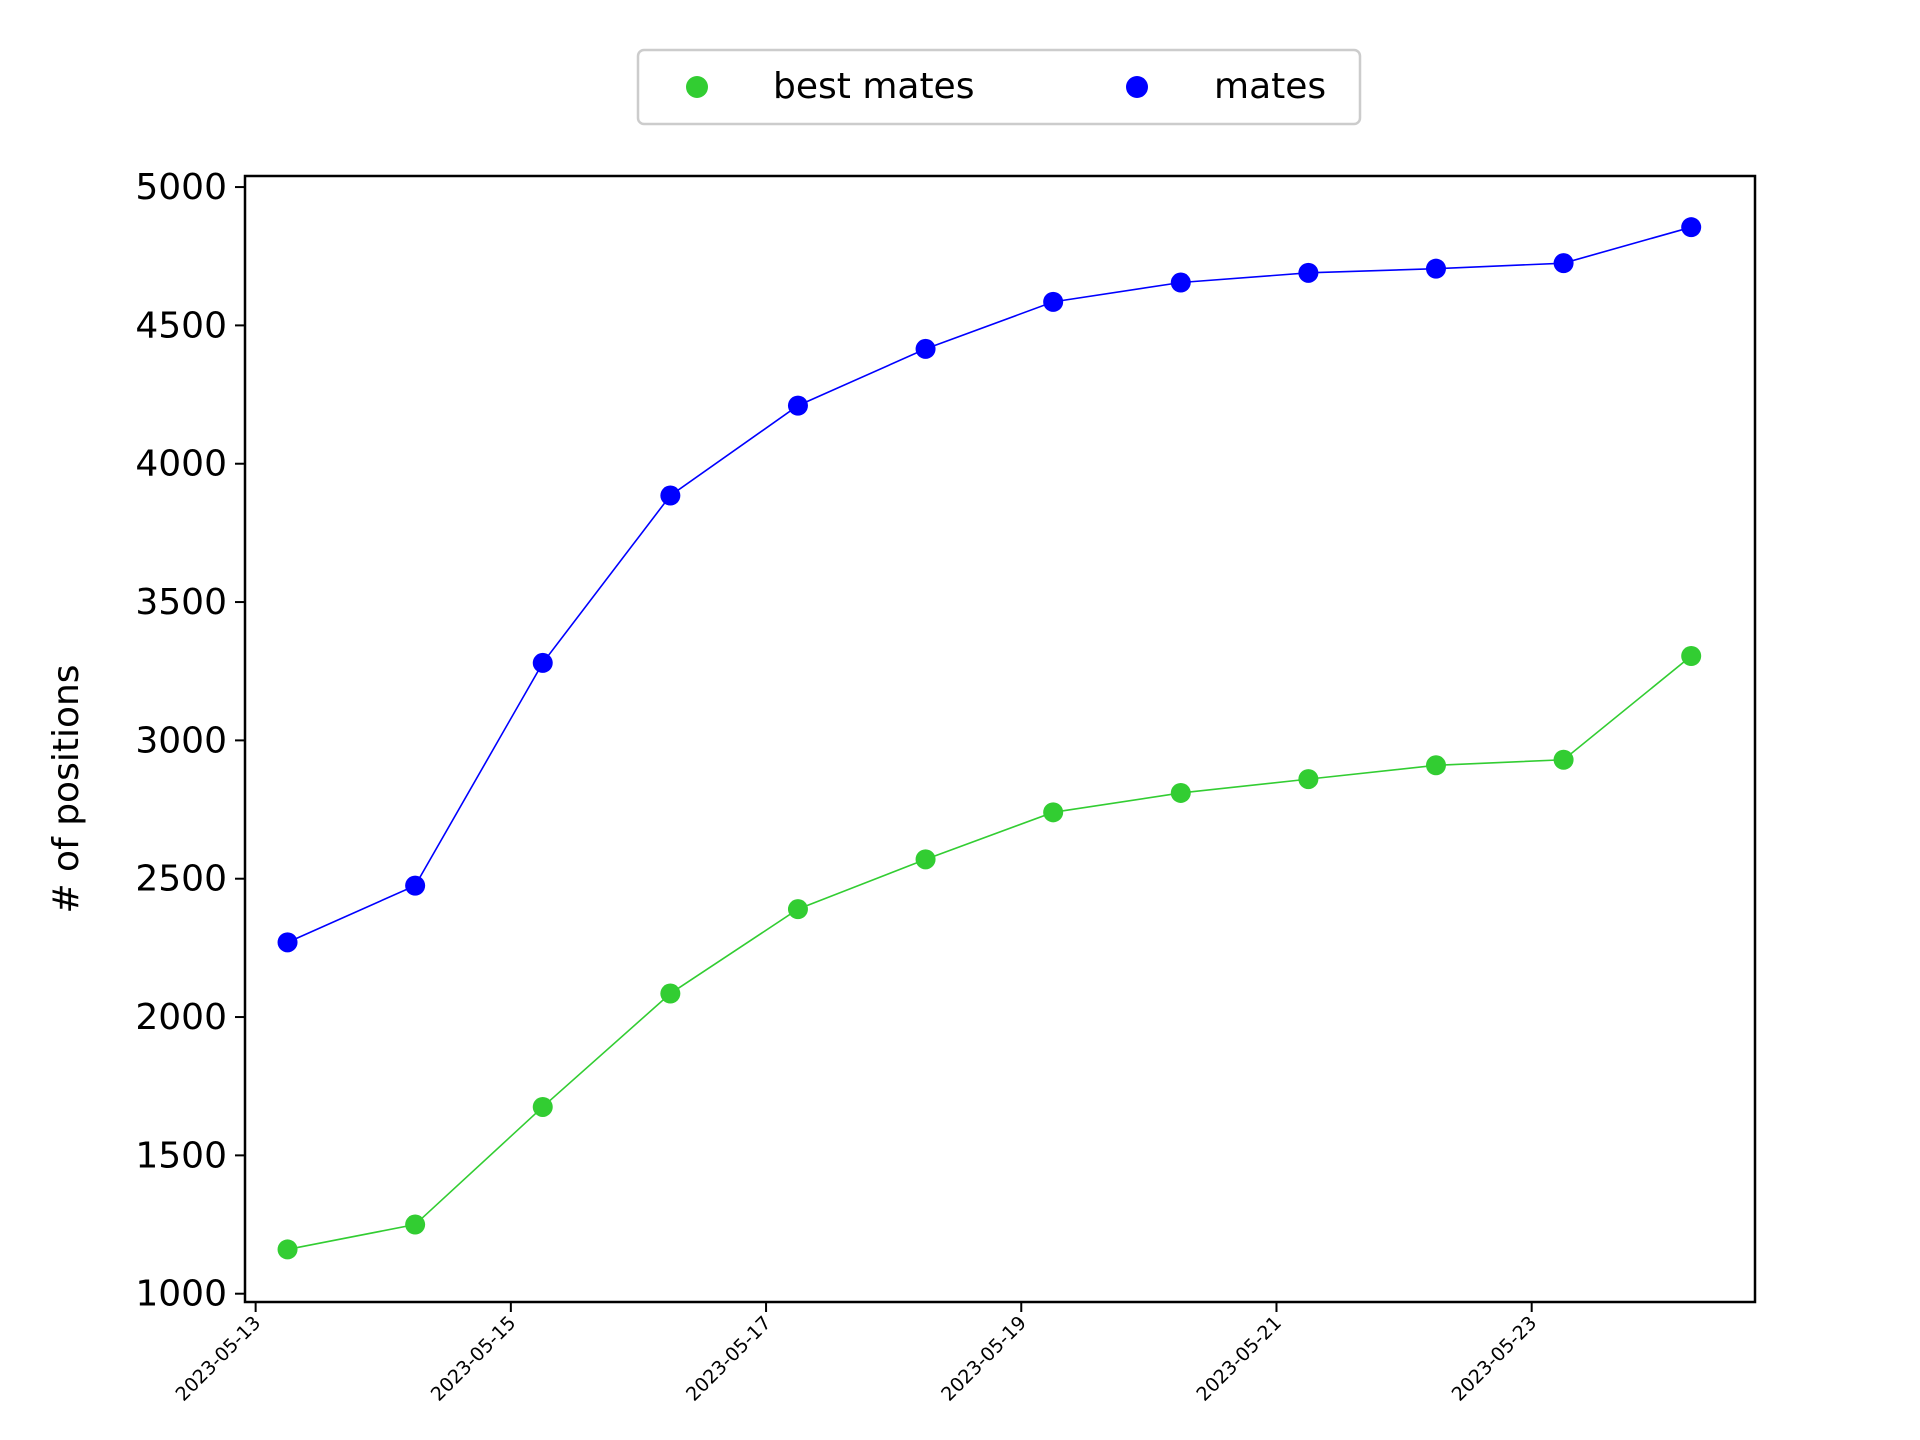  I want to click on y-axis-label-group: # of positions, so click(66, 788).